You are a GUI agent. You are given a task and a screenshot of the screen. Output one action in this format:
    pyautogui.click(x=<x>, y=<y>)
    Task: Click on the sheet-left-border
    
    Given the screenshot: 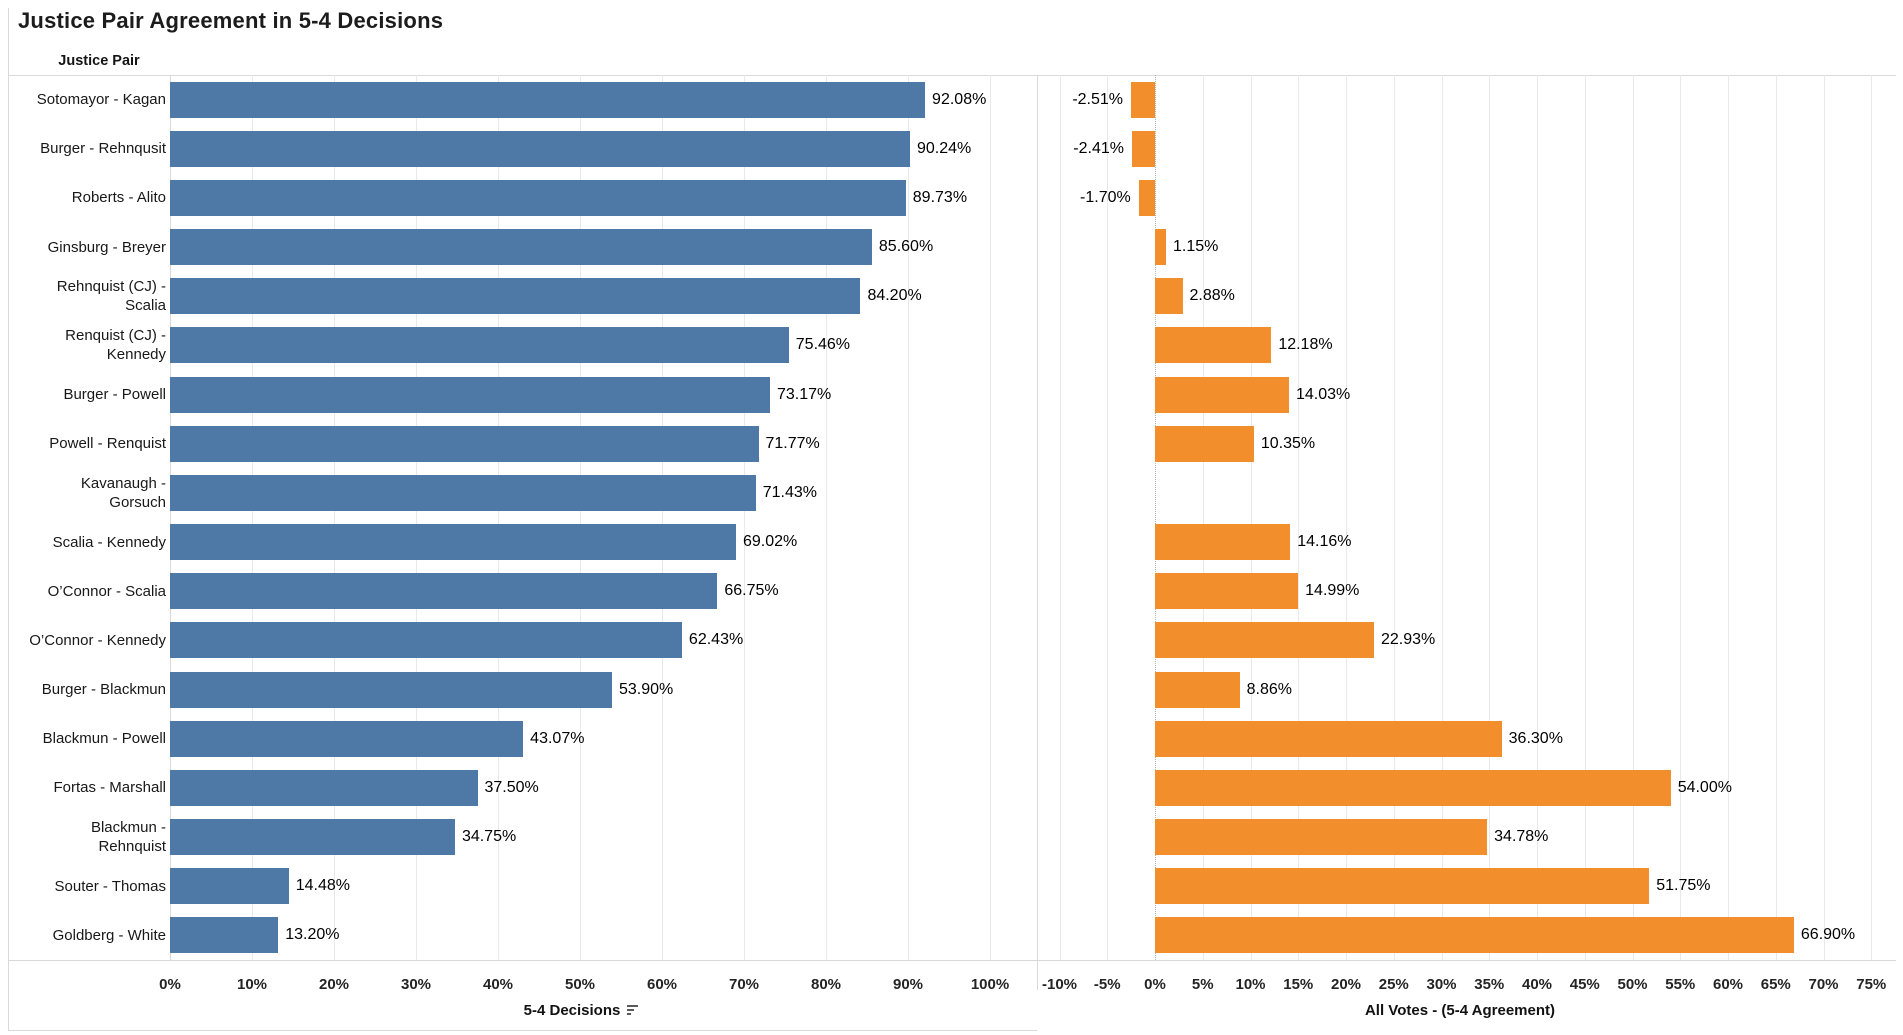 What is the action you would take?
    pyautogui.click(x=8, y=519)
    